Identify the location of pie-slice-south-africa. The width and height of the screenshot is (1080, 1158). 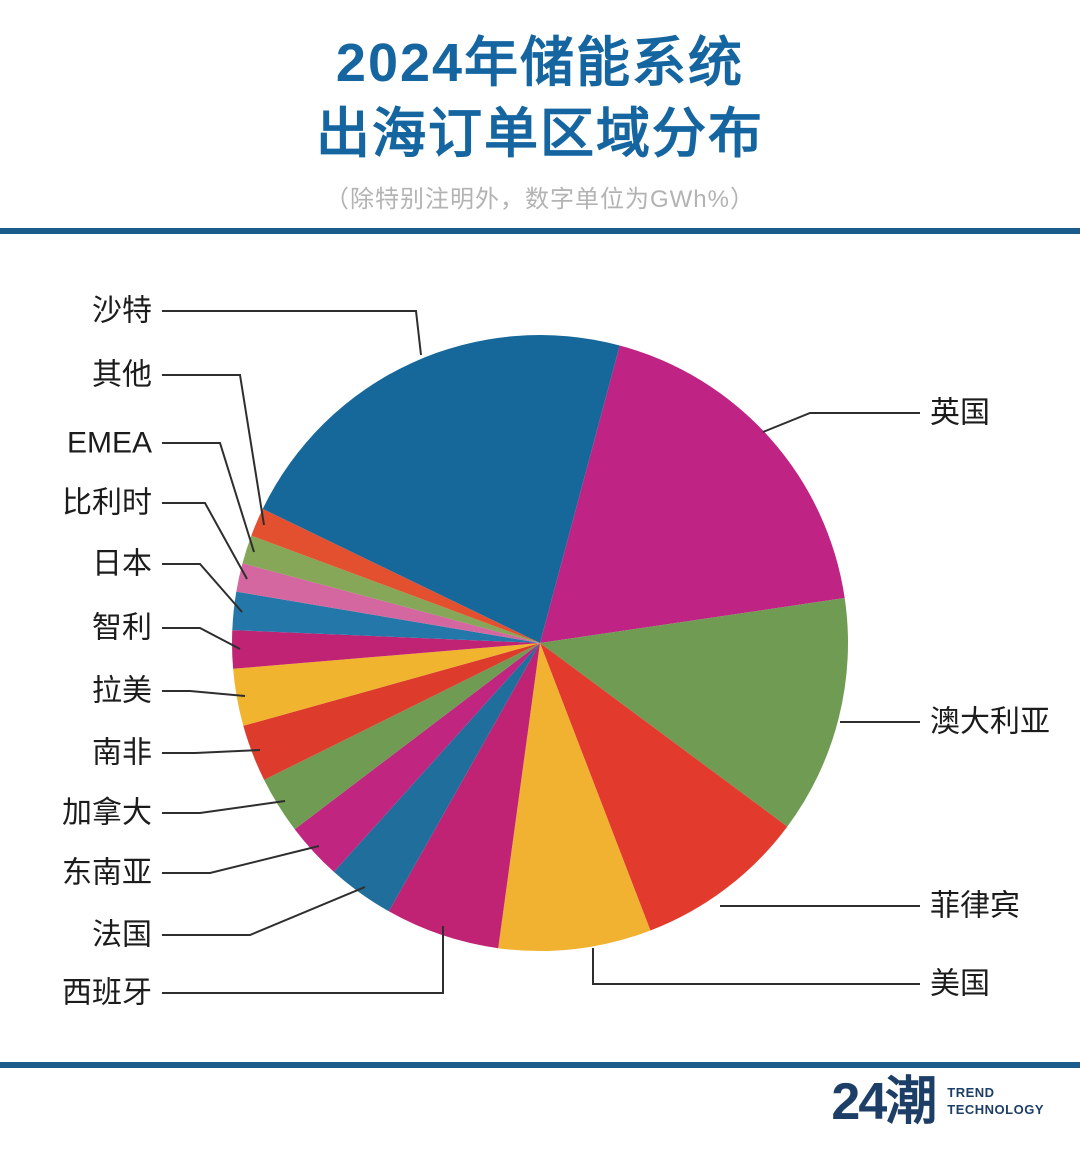
(392, 711).